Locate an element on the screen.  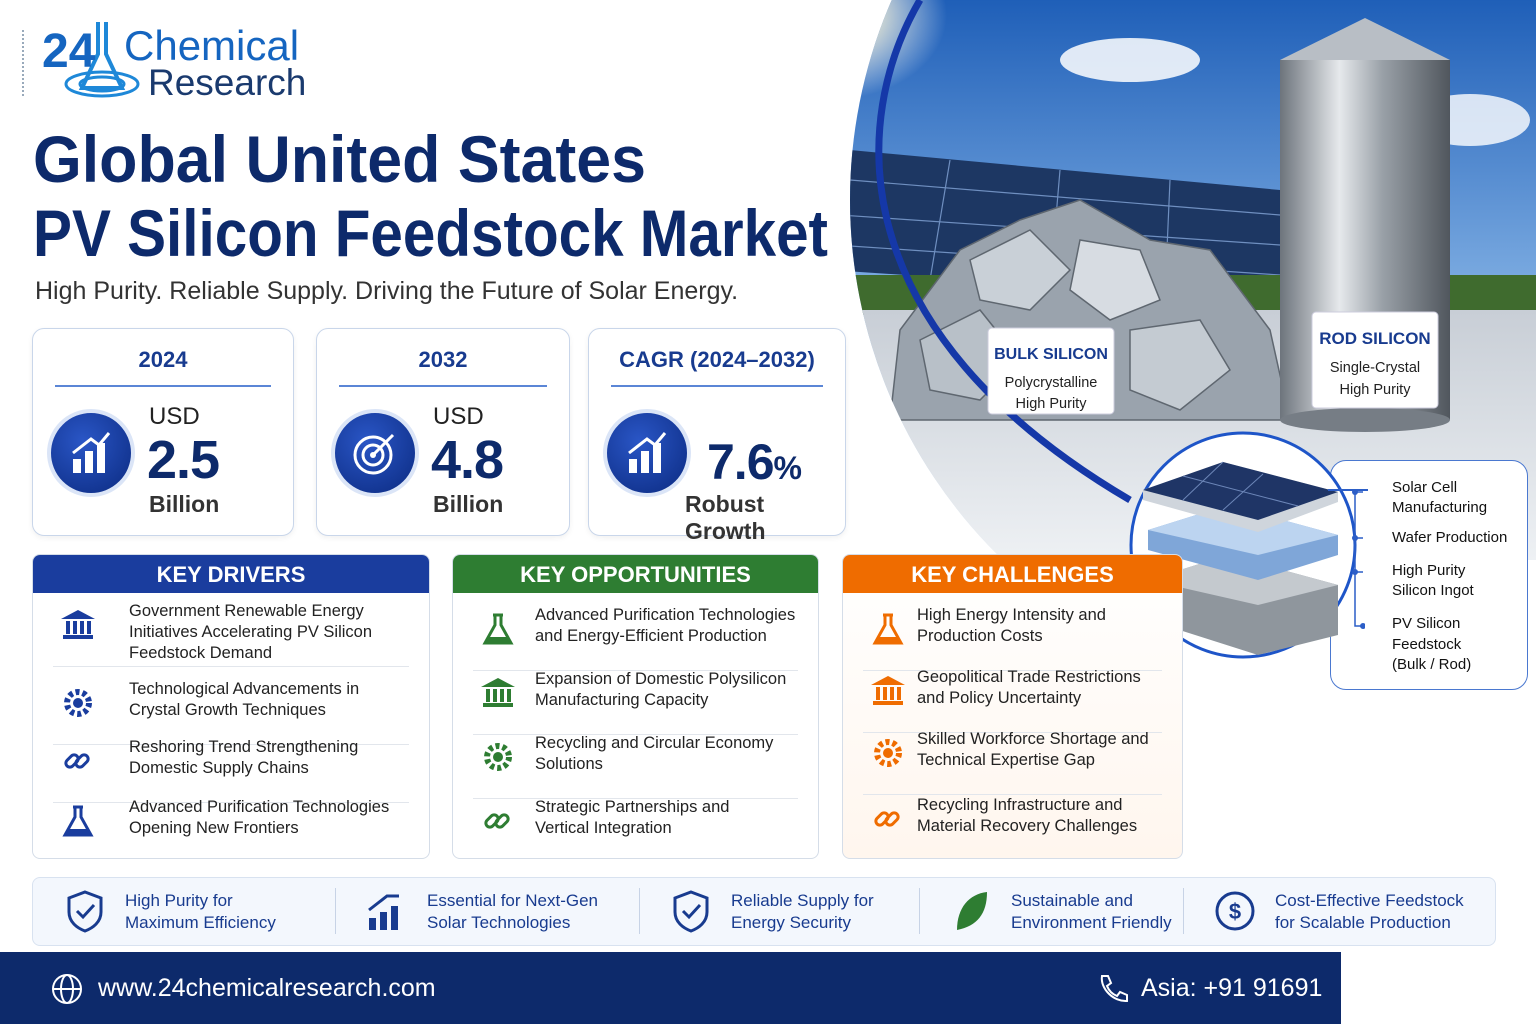
footer-website: www.24chemicalresearch.com is located at coordinates (267, 988).